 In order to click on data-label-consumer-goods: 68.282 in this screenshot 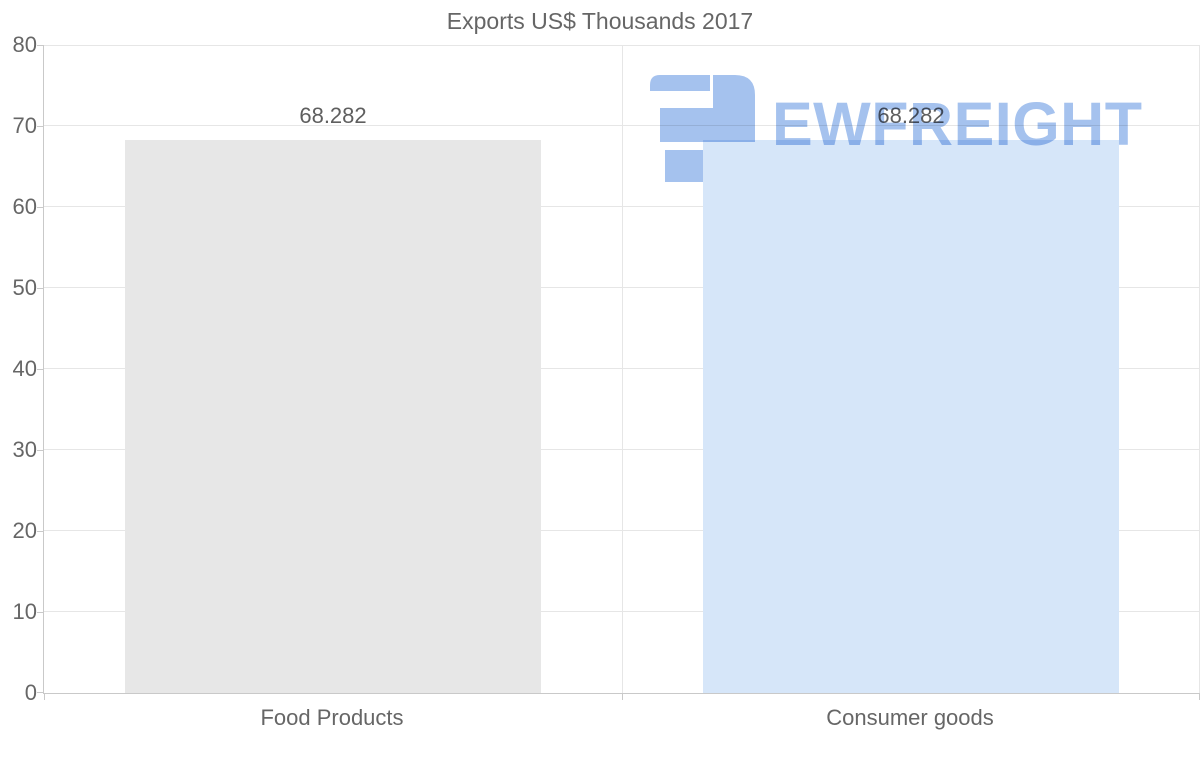, I will do `click(911, 115)`.